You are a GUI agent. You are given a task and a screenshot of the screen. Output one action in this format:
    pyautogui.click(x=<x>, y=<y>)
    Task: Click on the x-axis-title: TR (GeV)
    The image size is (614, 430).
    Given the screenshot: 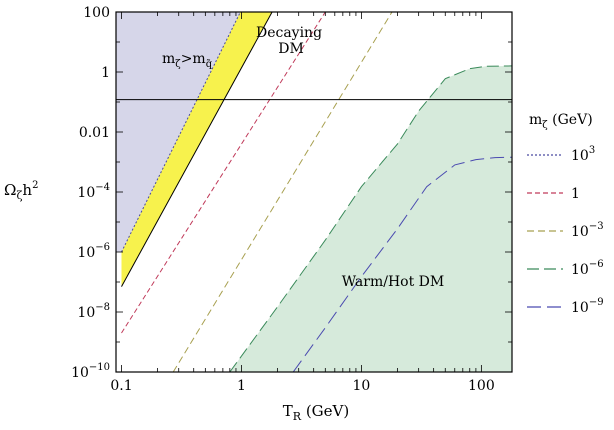 What is the action you would take?
    pyautogui.click(x=316, y=412)
    